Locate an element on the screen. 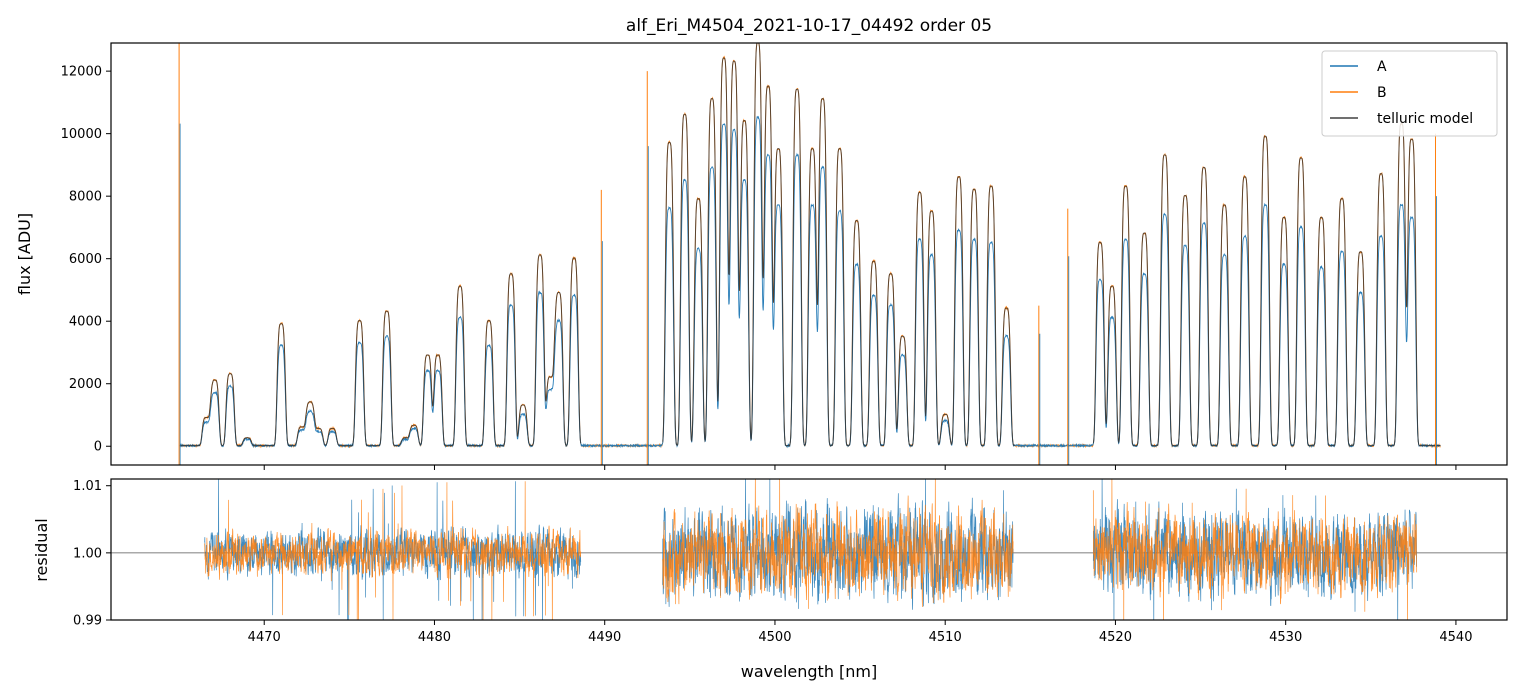 The image size is (1520, 696). legend-box is located at coordinates (1409, 93).